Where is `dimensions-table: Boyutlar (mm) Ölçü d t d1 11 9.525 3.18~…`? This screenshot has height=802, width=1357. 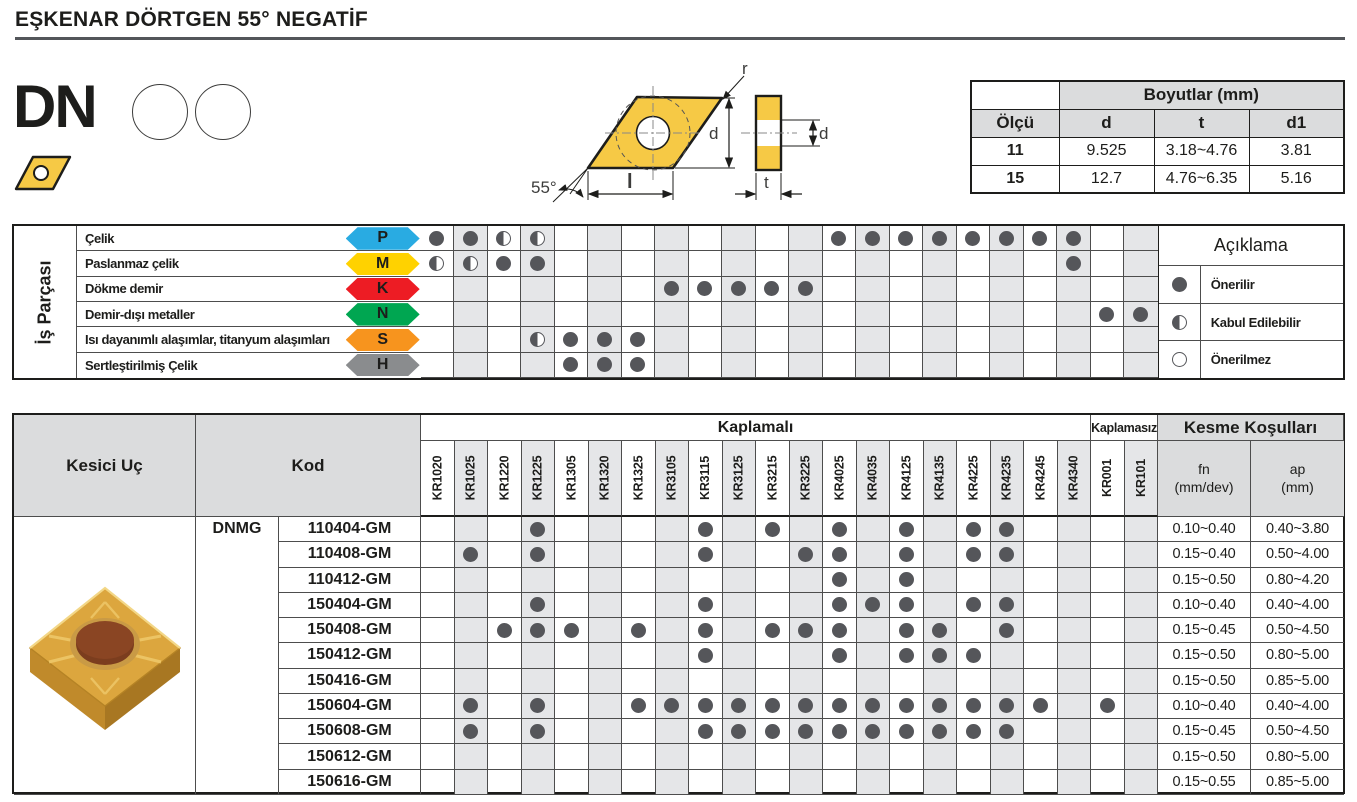 dimensions-table: Boyutlar (mm) Ölçü d t d1 11 9.525 3.18~… is located at coordinates (1157, 137).